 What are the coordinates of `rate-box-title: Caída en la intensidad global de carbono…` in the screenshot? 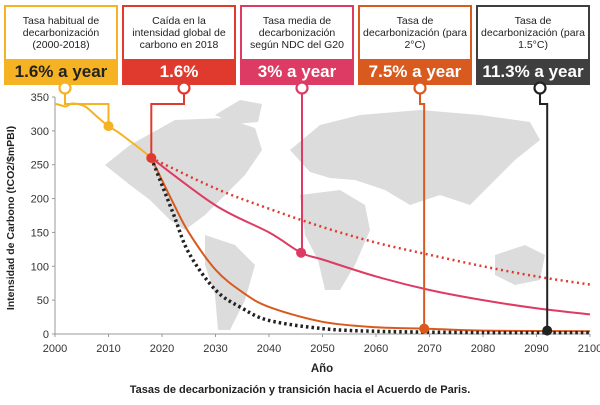 It's located at (179, 33).